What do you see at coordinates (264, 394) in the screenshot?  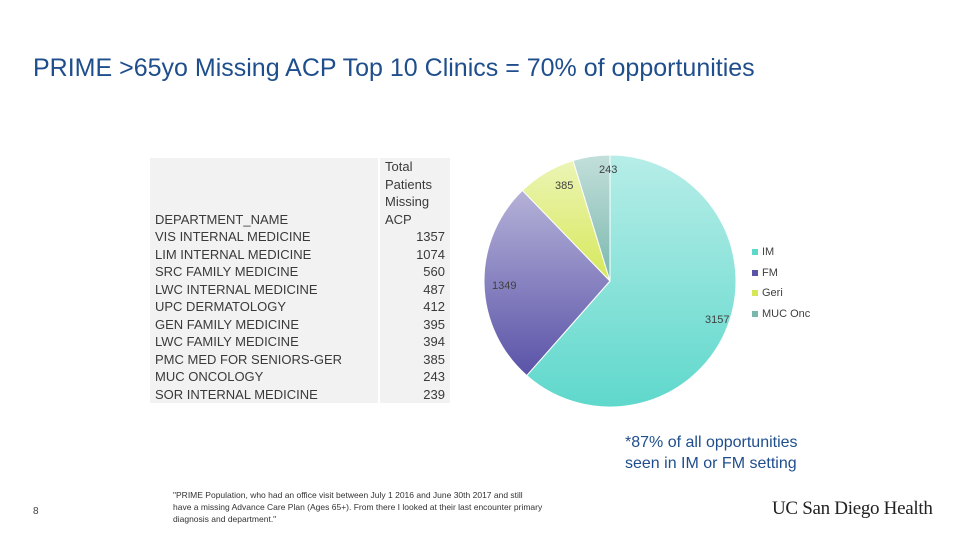 I see `department-cell: SOR INTERNAL MEDICINE` at bounding box center [264, 394].